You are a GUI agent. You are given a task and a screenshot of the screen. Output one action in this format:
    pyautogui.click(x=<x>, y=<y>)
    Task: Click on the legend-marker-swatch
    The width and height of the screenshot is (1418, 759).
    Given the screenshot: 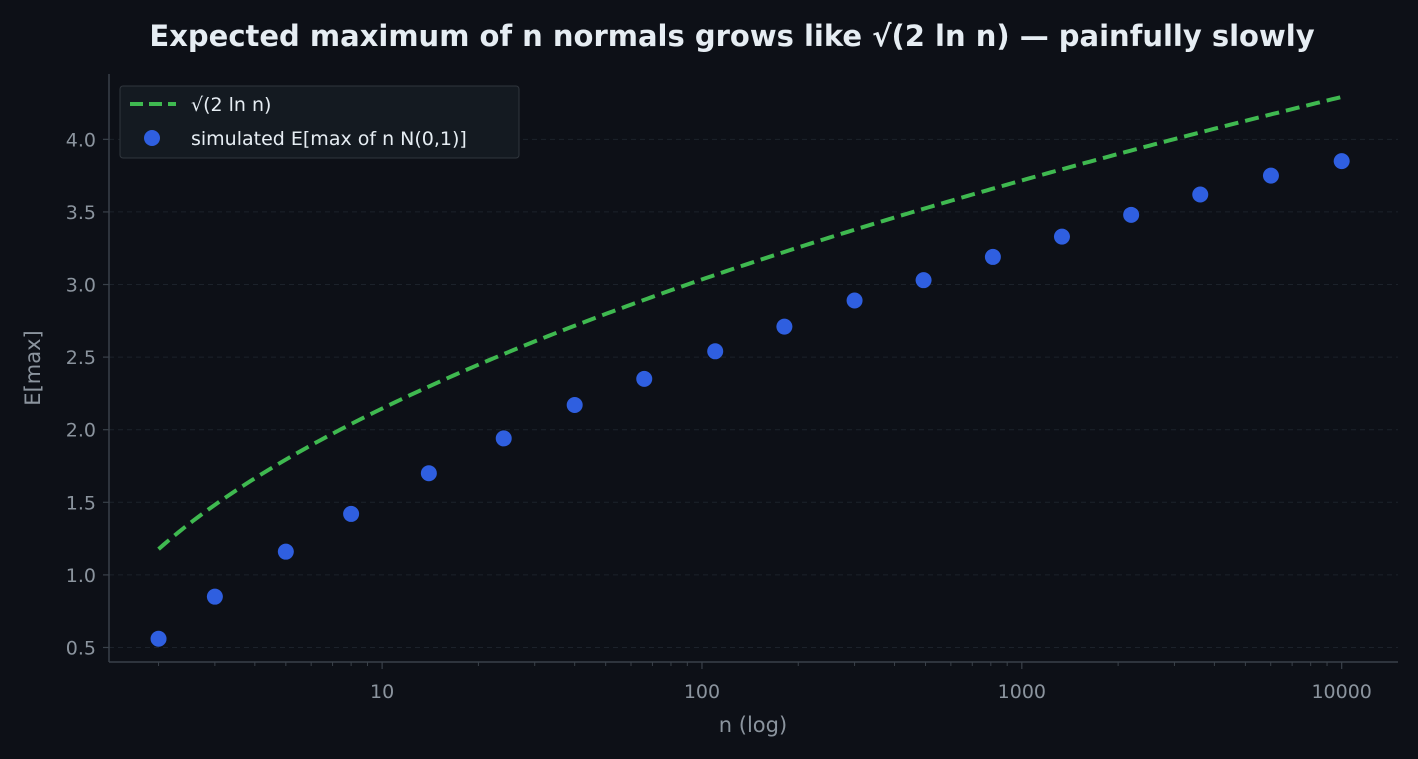 What is the action you would take?
    pyautogui.click(x=152, y=138)
    